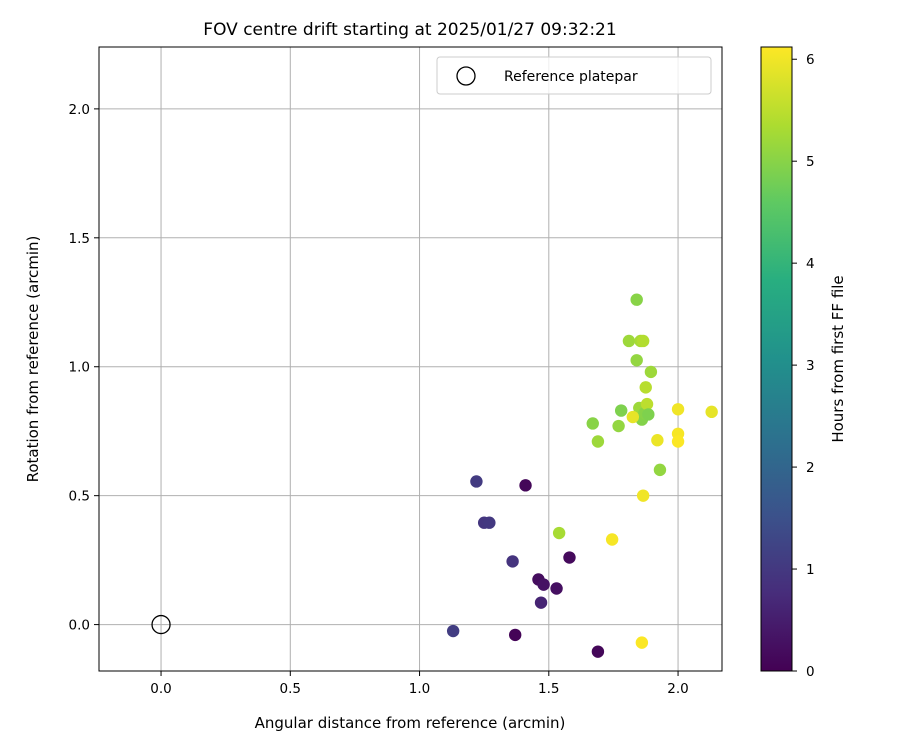  What do you see at coordinates (810, 60) in the screenshot?
I see `colorbar-tick-label: 6` at bounding box center [810, 60].